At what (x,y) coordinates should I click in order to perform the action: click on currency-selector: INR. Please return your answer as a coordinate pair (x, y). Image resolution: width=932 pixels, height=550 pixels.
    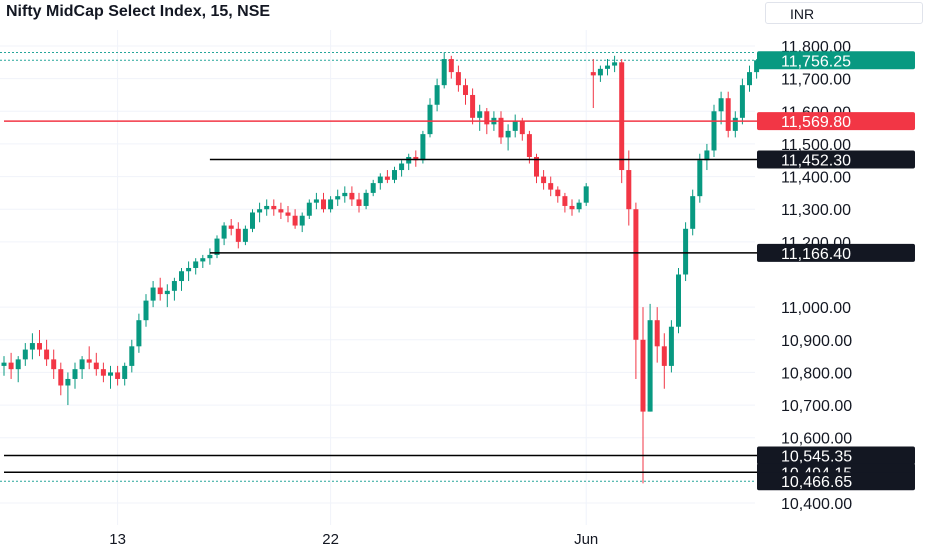
    Looking at the image, I should click on (844, 13).